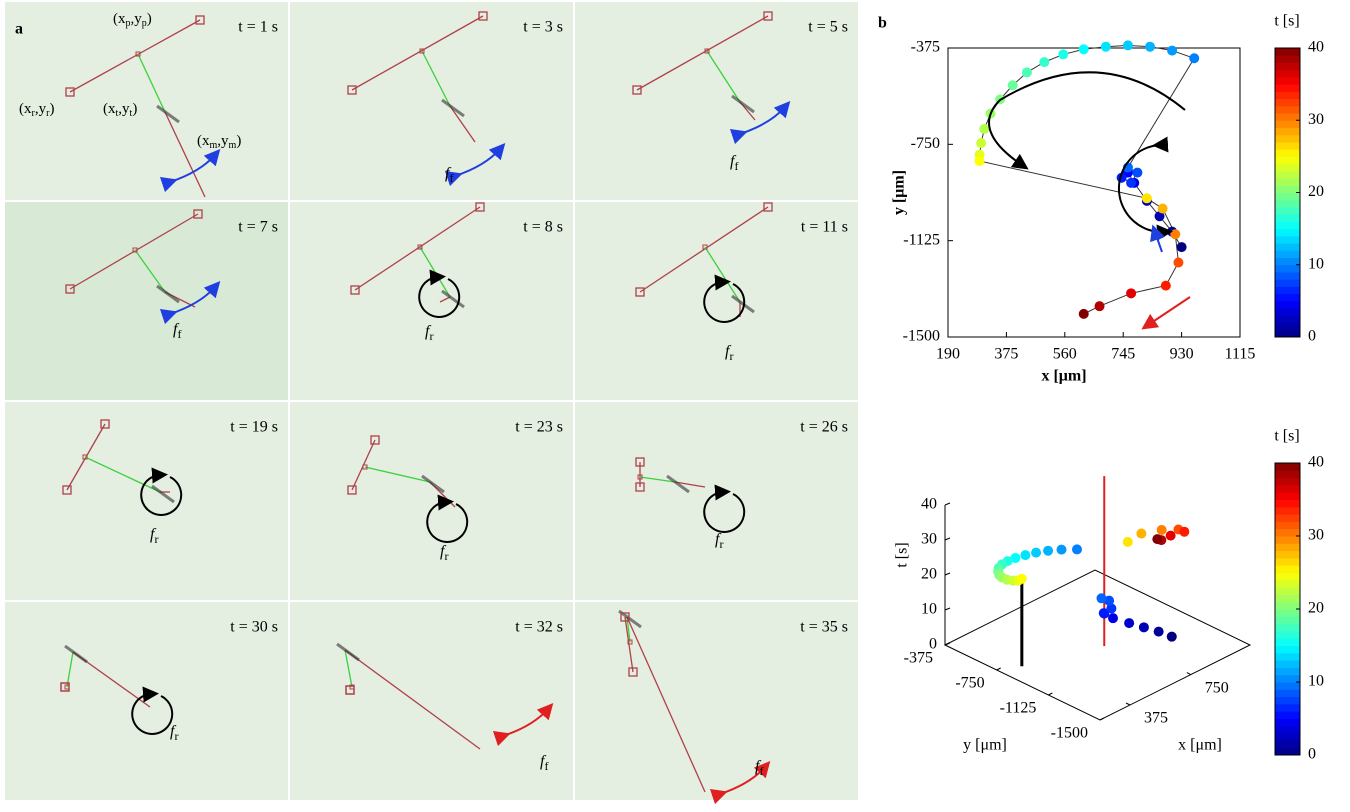 The width and height of the screenshot is (1350, 812). Describe the element at coordinates (238, 141) in the screenshot. I see `point-label-part: )` at that location.